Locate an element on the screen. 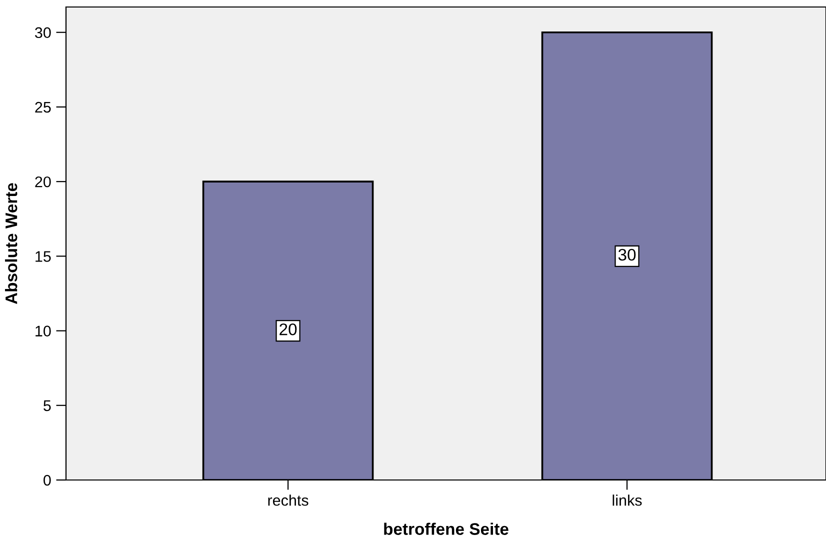 This screenshot has width=826, height=550. y-tick-label: 20 is located at coordinates (43, 182).